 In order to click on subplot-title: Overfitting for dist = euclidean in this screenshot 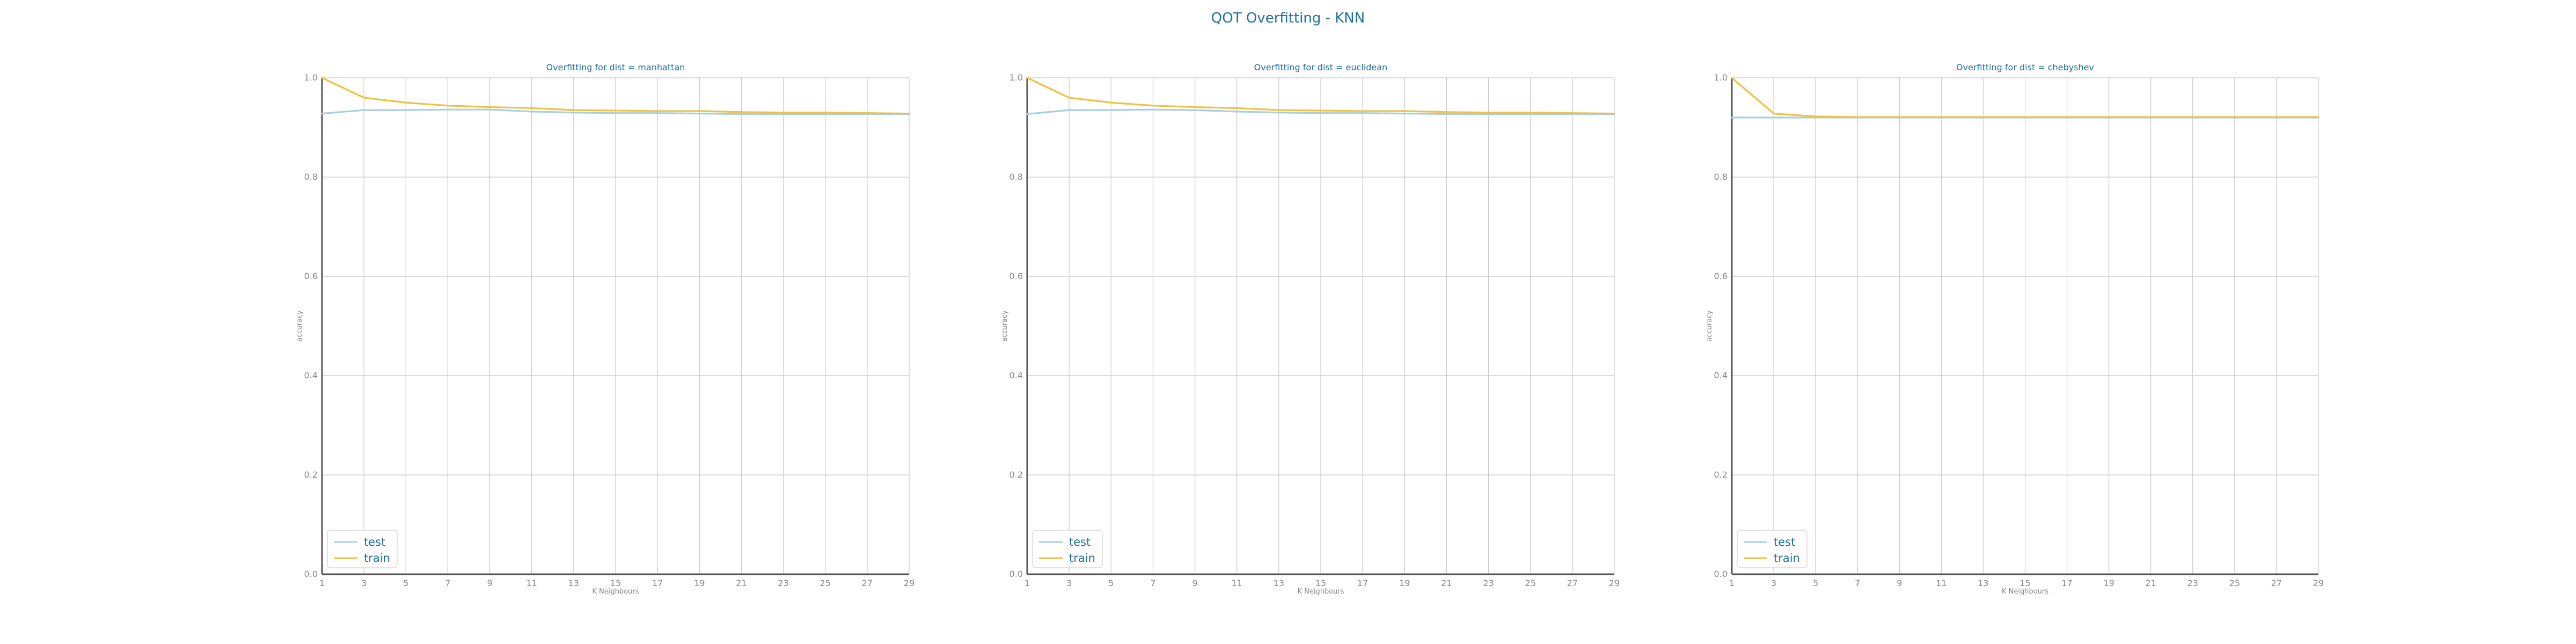, I will do `click(1320, 67)`.